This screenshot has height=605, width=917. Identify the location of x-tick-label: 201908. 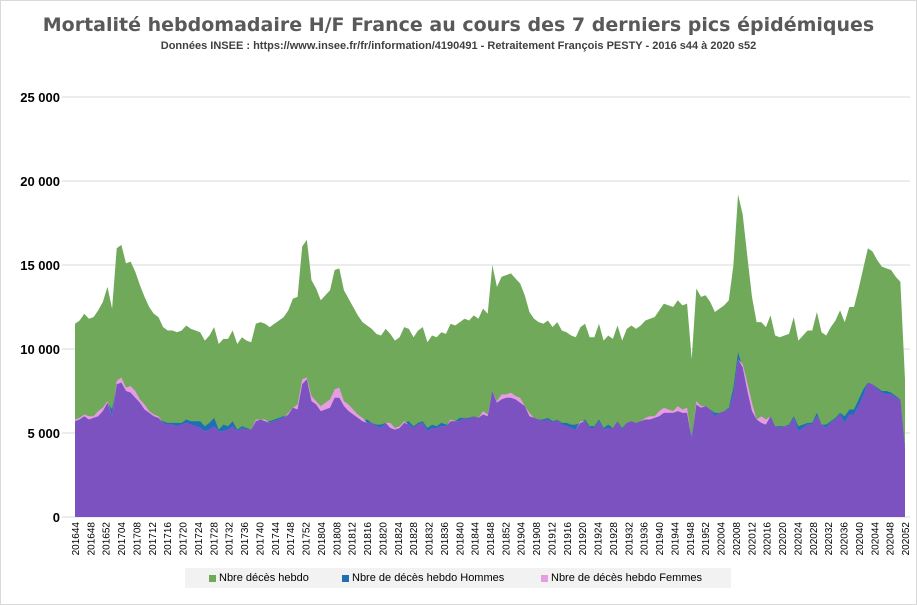
(537, 539).